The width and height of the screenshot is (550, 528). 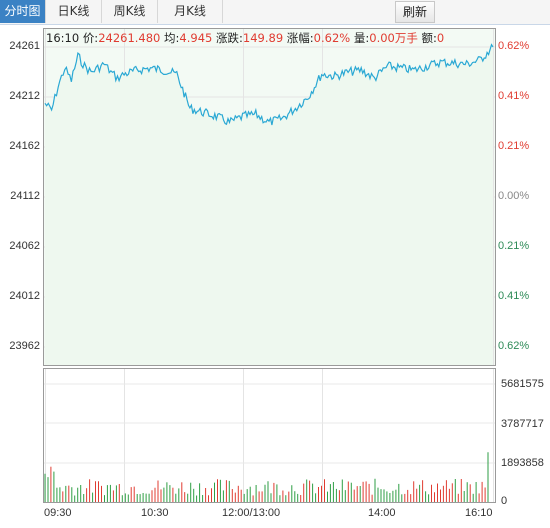 What do you see at coordinates (58, 513) in the screenshot?
I see `x-tick: 09:30` at bounding box center [58, 513].